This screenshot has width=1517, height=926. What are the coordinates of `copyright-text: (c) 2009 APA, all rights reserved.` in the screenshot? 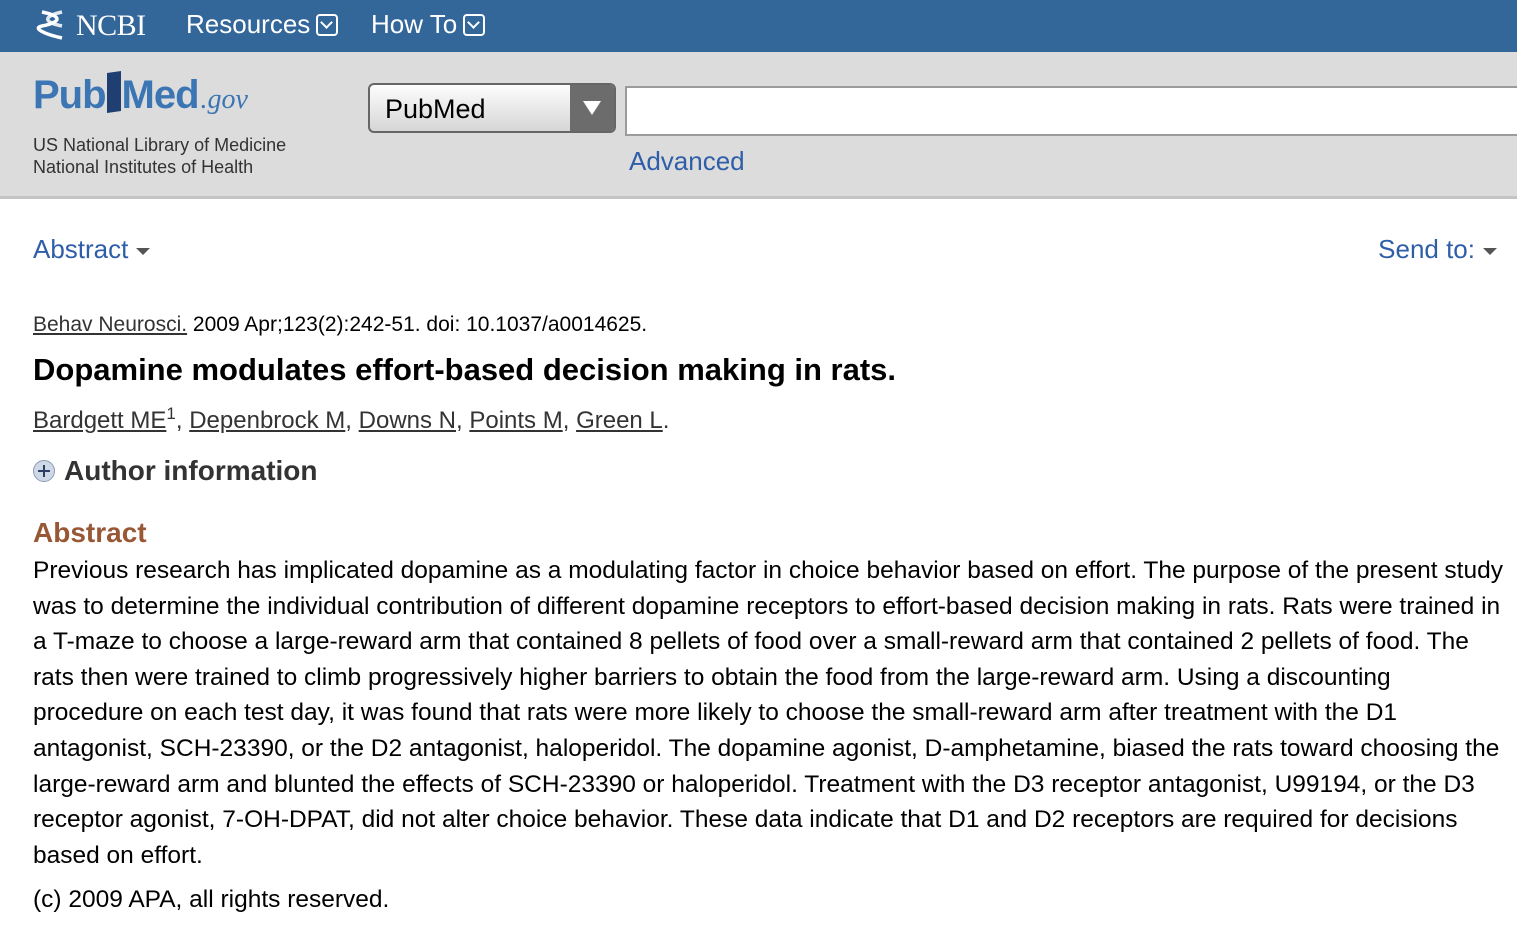 It's located at (211, 899).